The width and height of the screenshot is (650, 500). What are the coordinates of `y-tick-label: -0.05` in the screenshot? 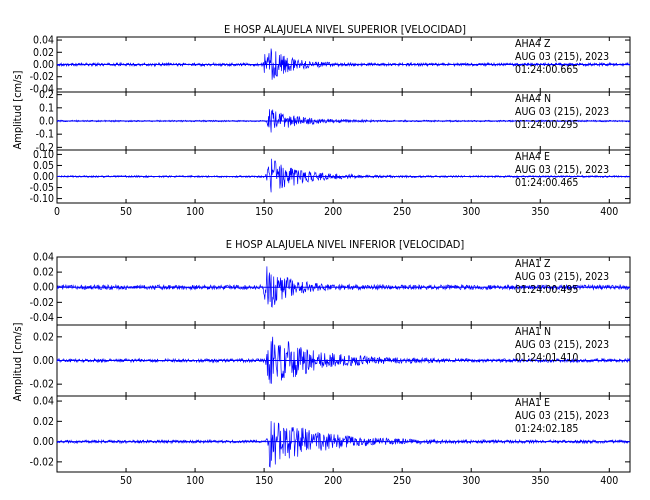 It's located at (42, 188).